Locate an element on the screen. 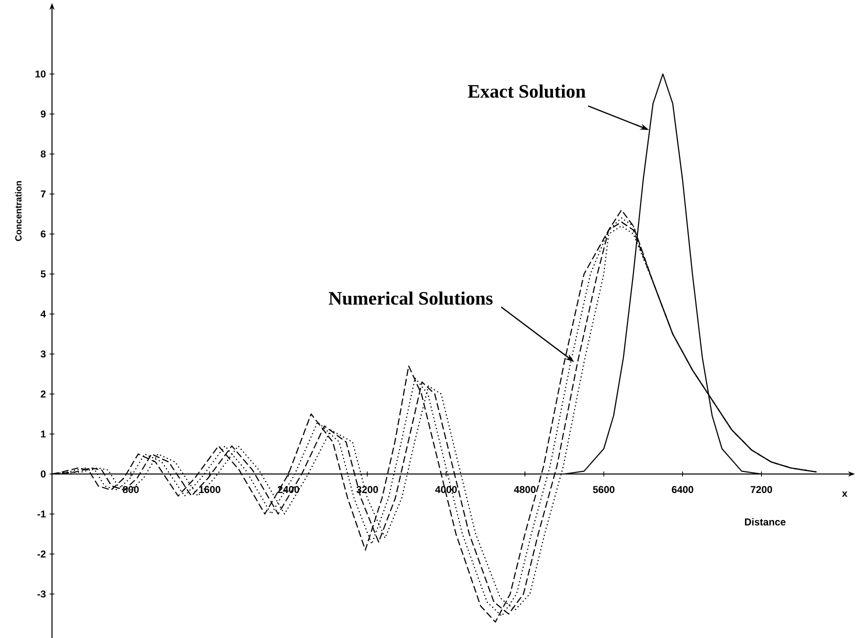 This screenshot has width=856, height=638. y-tick-label: 3 is located at coordinates (43, 354).